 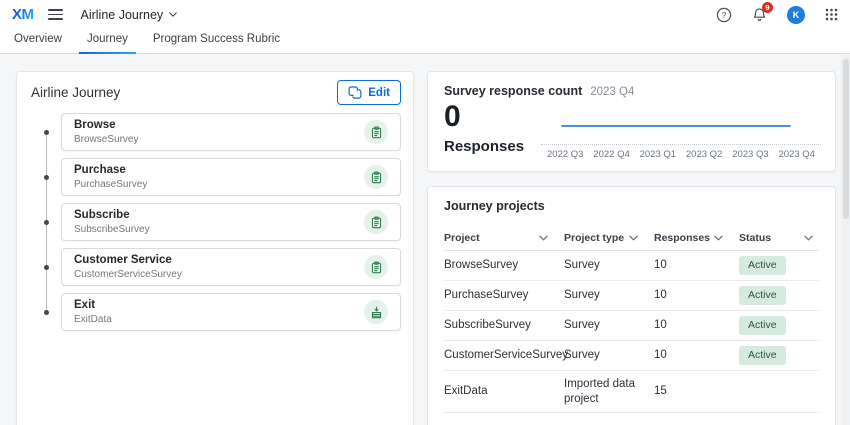 What do you see at coordinates (599, 391) in the screenshot?
I see `cell-project-type: Imported data project` at bounding box center [599, 391].